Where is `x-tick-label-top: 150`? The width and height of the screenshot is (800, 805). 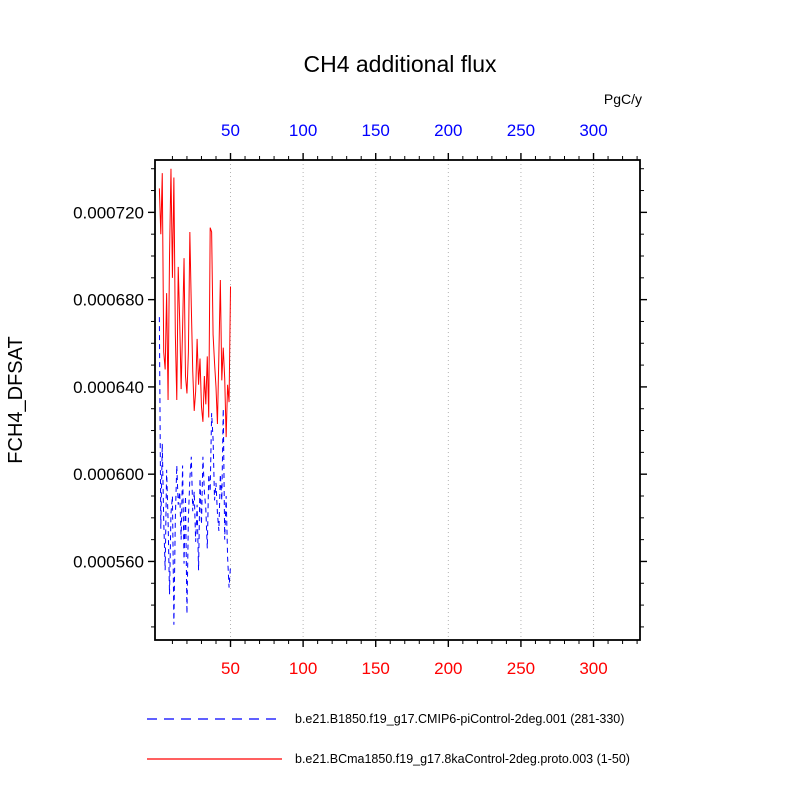 x-tick-label-top: 150 is located at coordinates (376, 130).